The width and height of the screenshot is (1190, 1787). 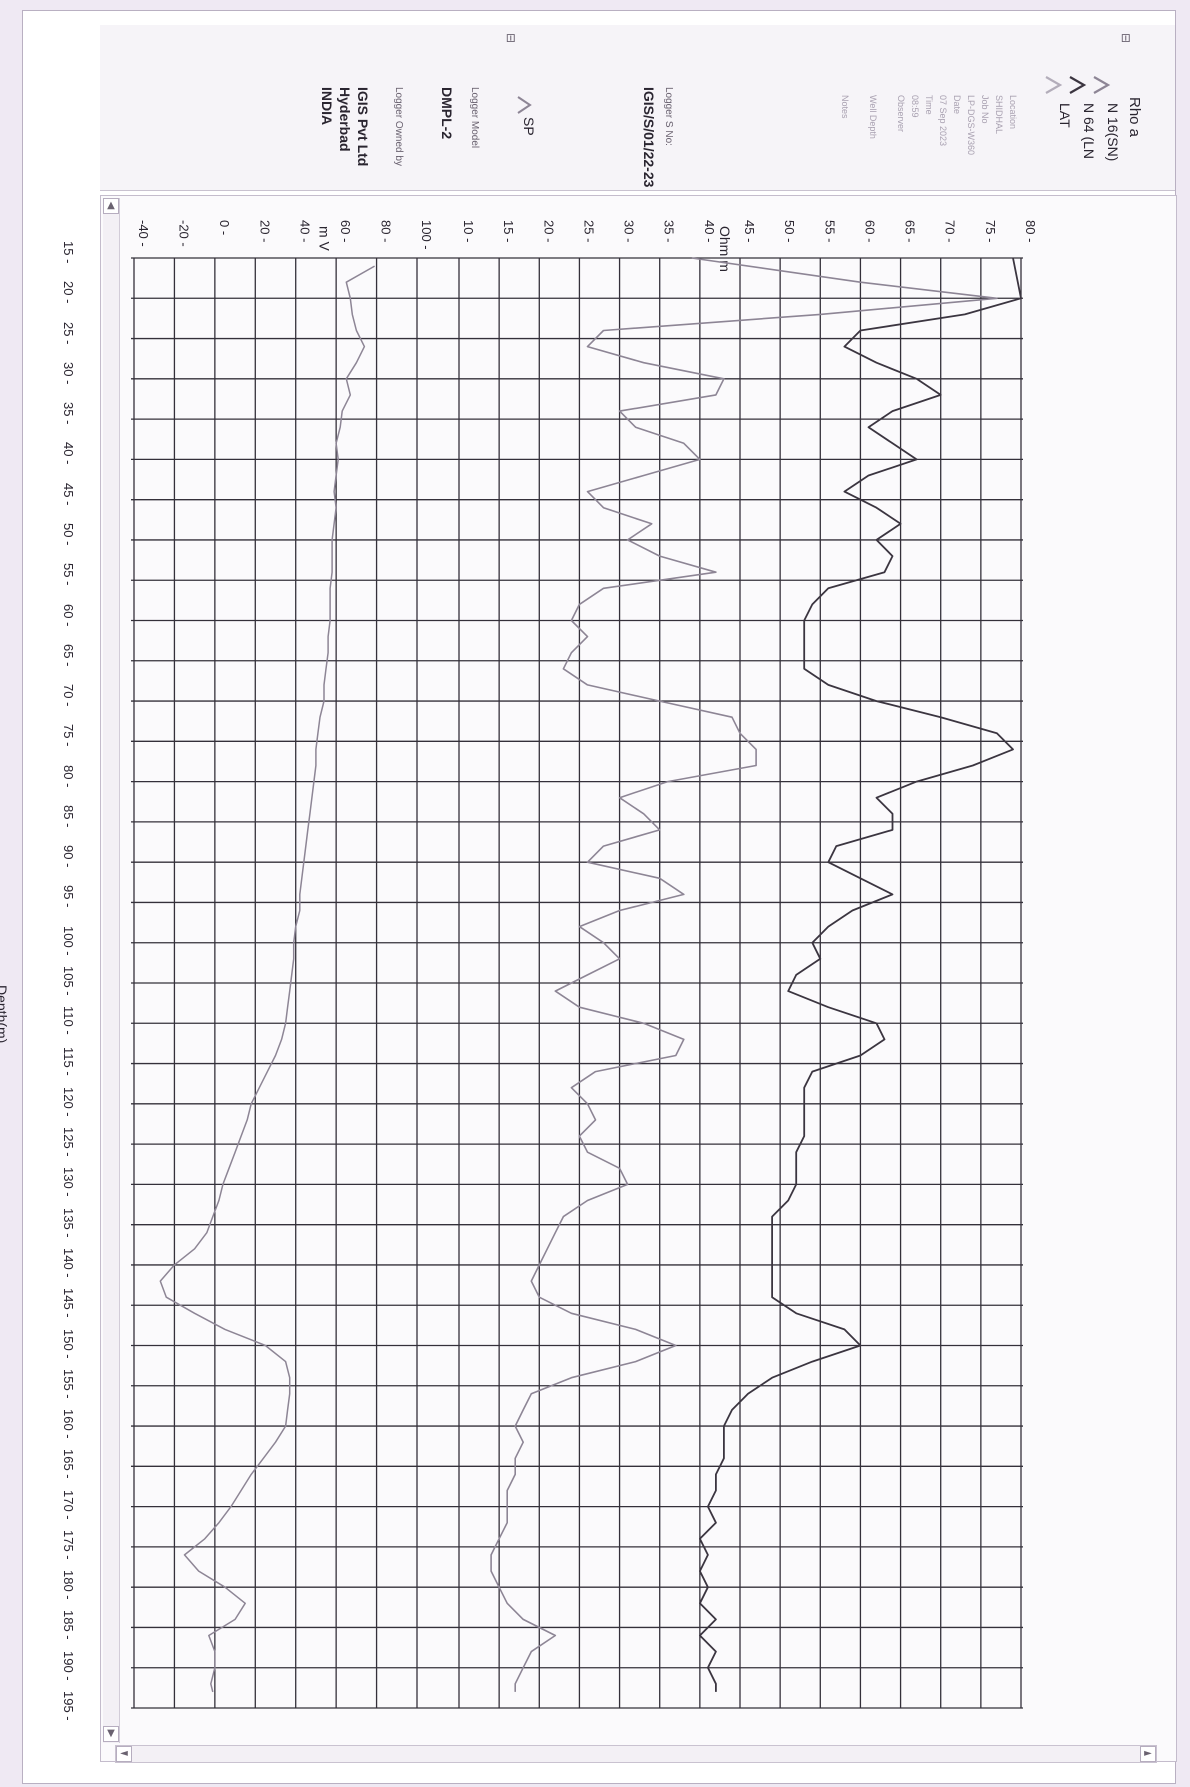 What do you see at coordinates (5, 1014) in the screenshot?
I see `depth-axis-label: Depth(m)` at bounding box center [5, 1014].